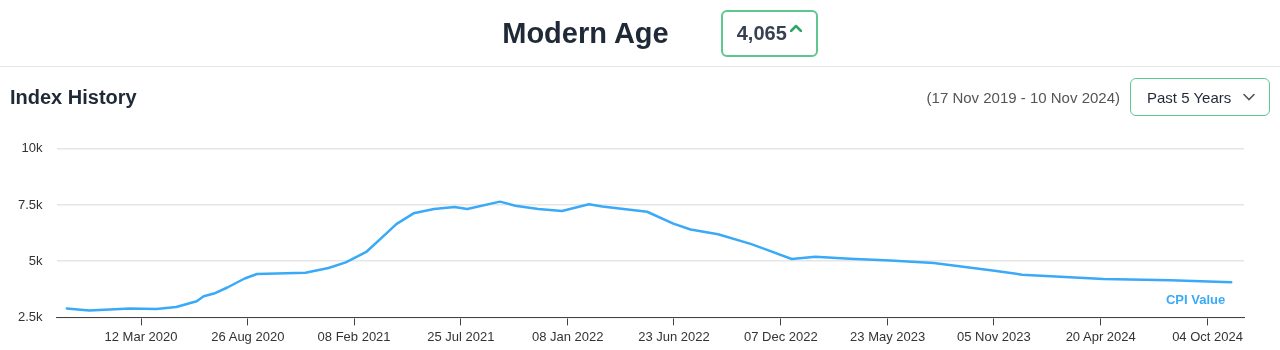 Image resolution: width=1280 pixels, height=350 pixels. Describe the element at coordinates (1023, 97) in the screenshot. I see `text: (17 Nov 2019 - 10 Nov 2024)` at that location.